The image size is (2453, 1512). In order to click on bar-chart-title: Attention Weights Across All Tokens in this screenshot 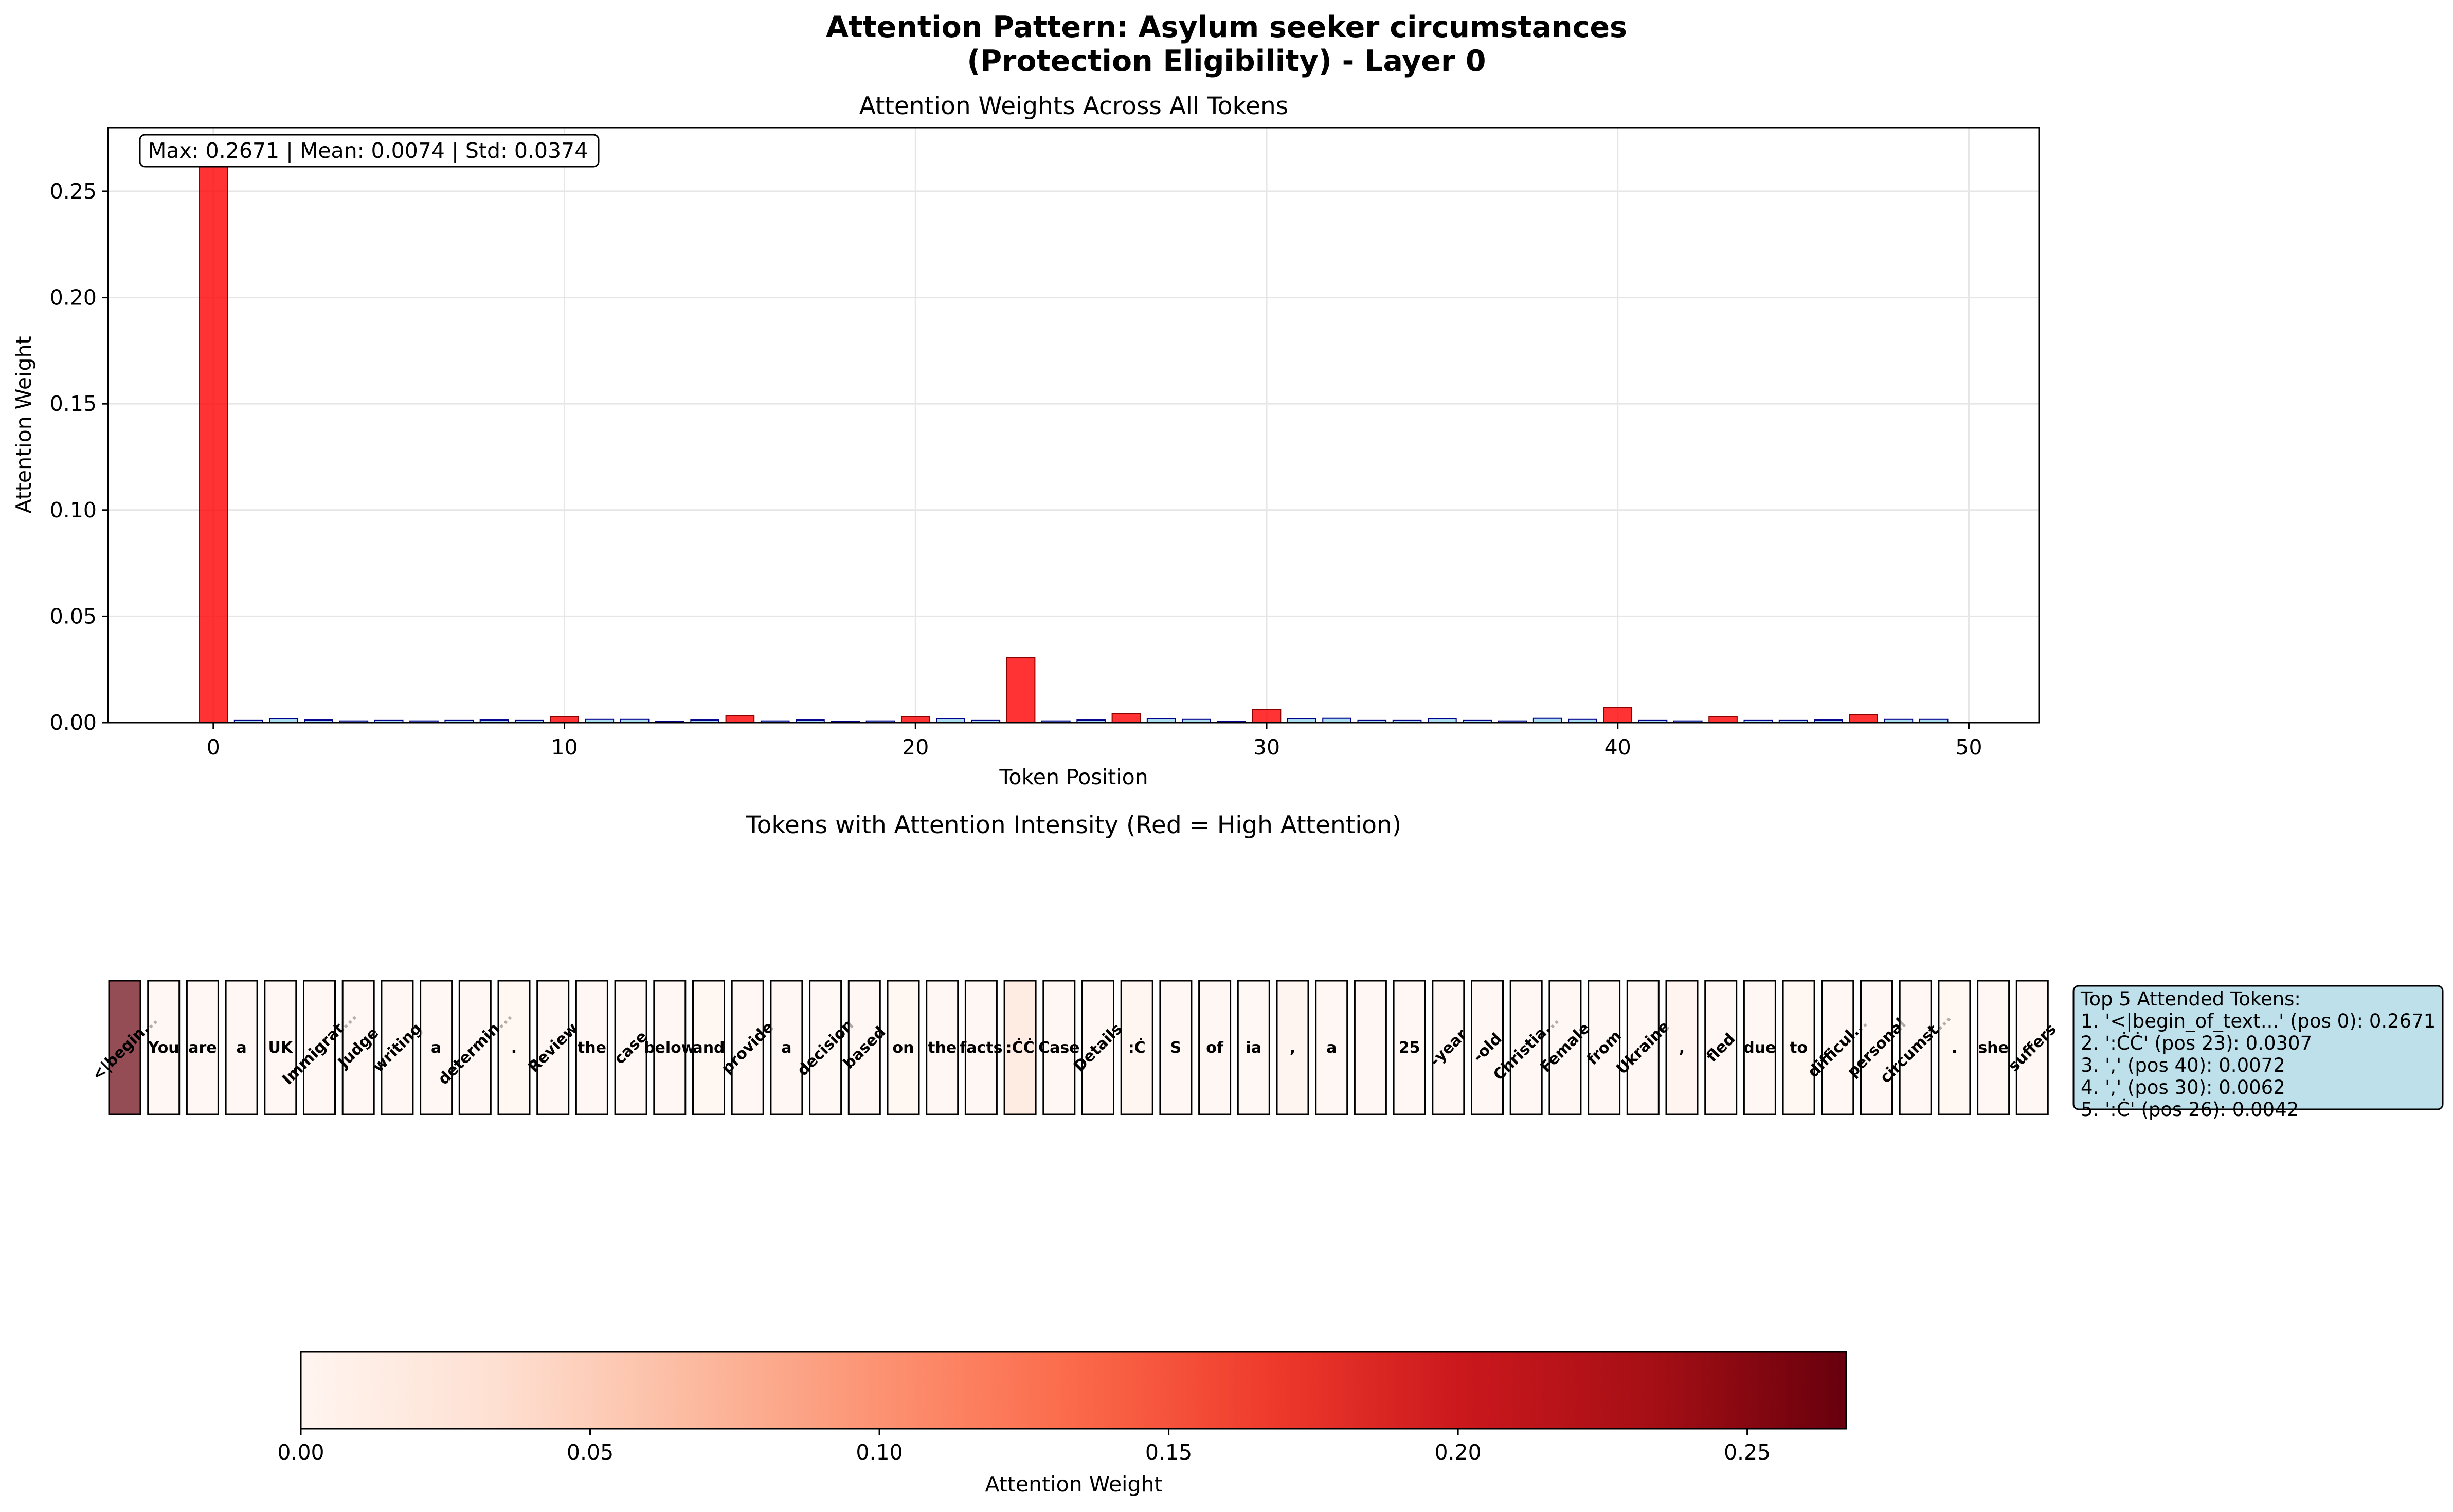, I will do `click(1074, 106)`.